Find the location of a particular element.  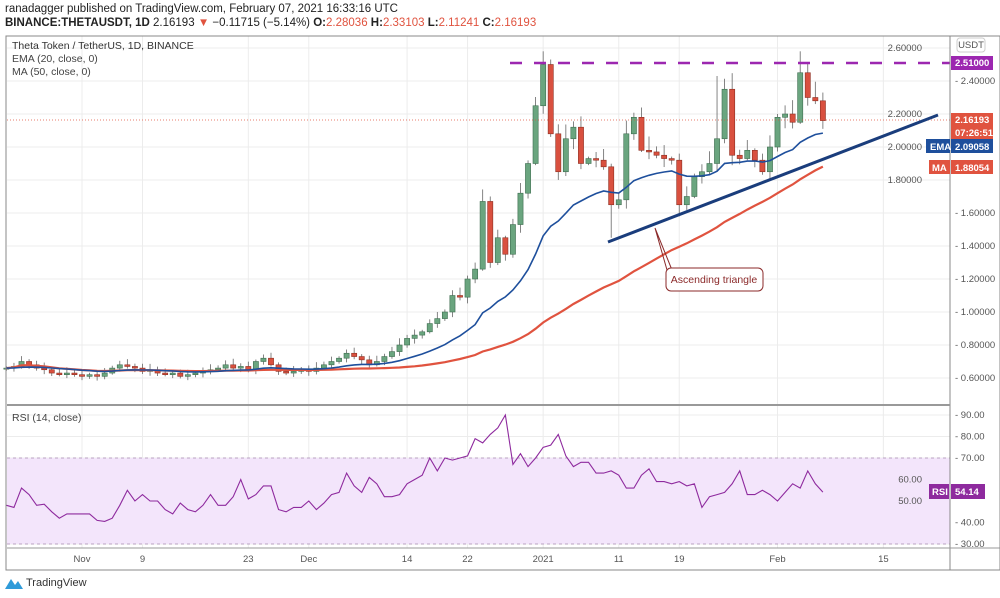

ema-tag is located at coordinates (938, 146).